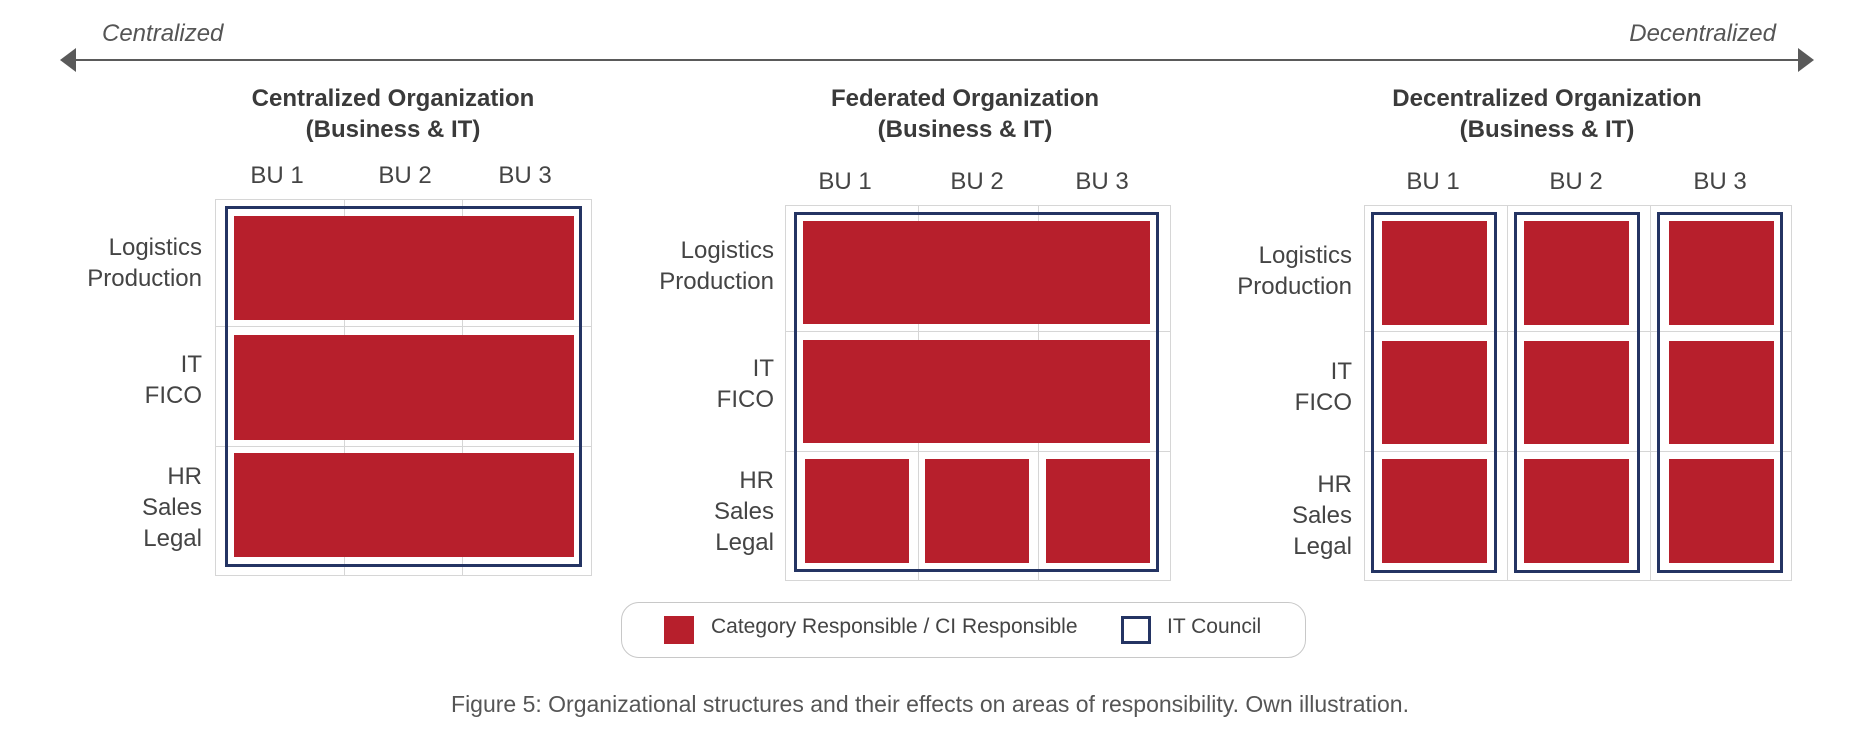  Describe the element at coordinates (939, 60) in the screenshot. I see `centralization-axis-line` at that location.